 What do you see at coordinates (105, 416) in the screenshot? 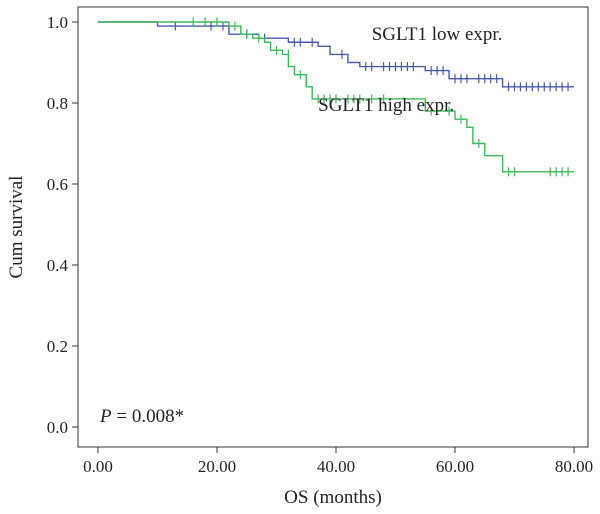
I see `p-symbol: P` at bounding box center [105, 416].